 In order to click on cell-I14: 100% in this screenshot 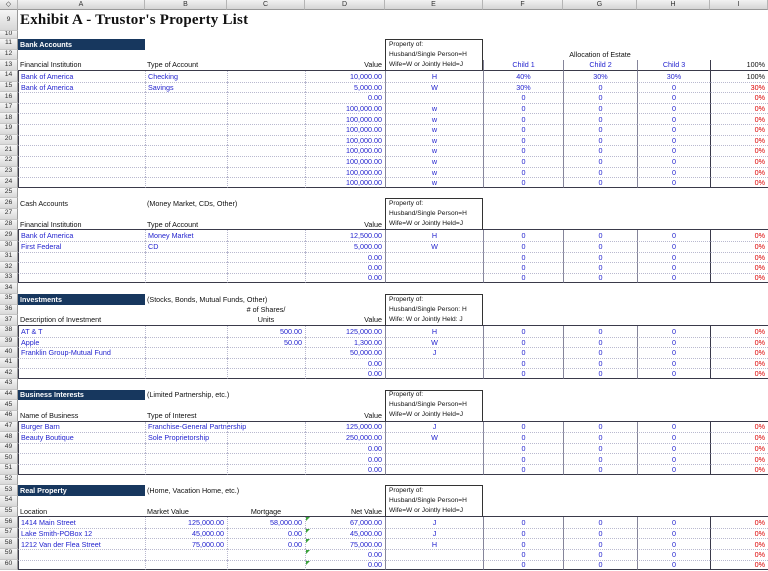, I will do `click(739, 76)`.